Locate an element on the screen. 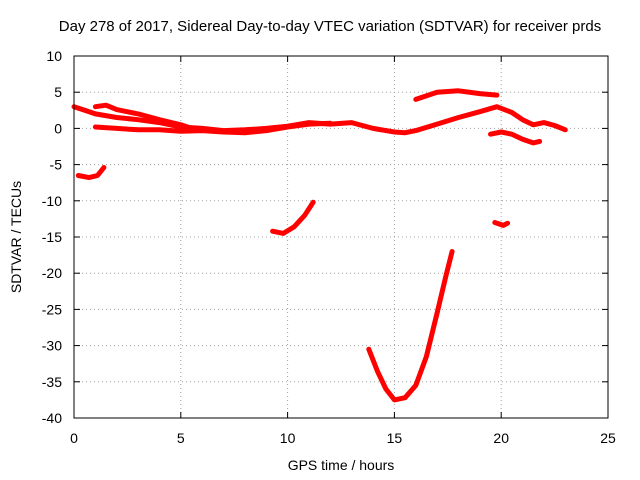  y-tick-label: 5 is located at coordinates (58, 92).